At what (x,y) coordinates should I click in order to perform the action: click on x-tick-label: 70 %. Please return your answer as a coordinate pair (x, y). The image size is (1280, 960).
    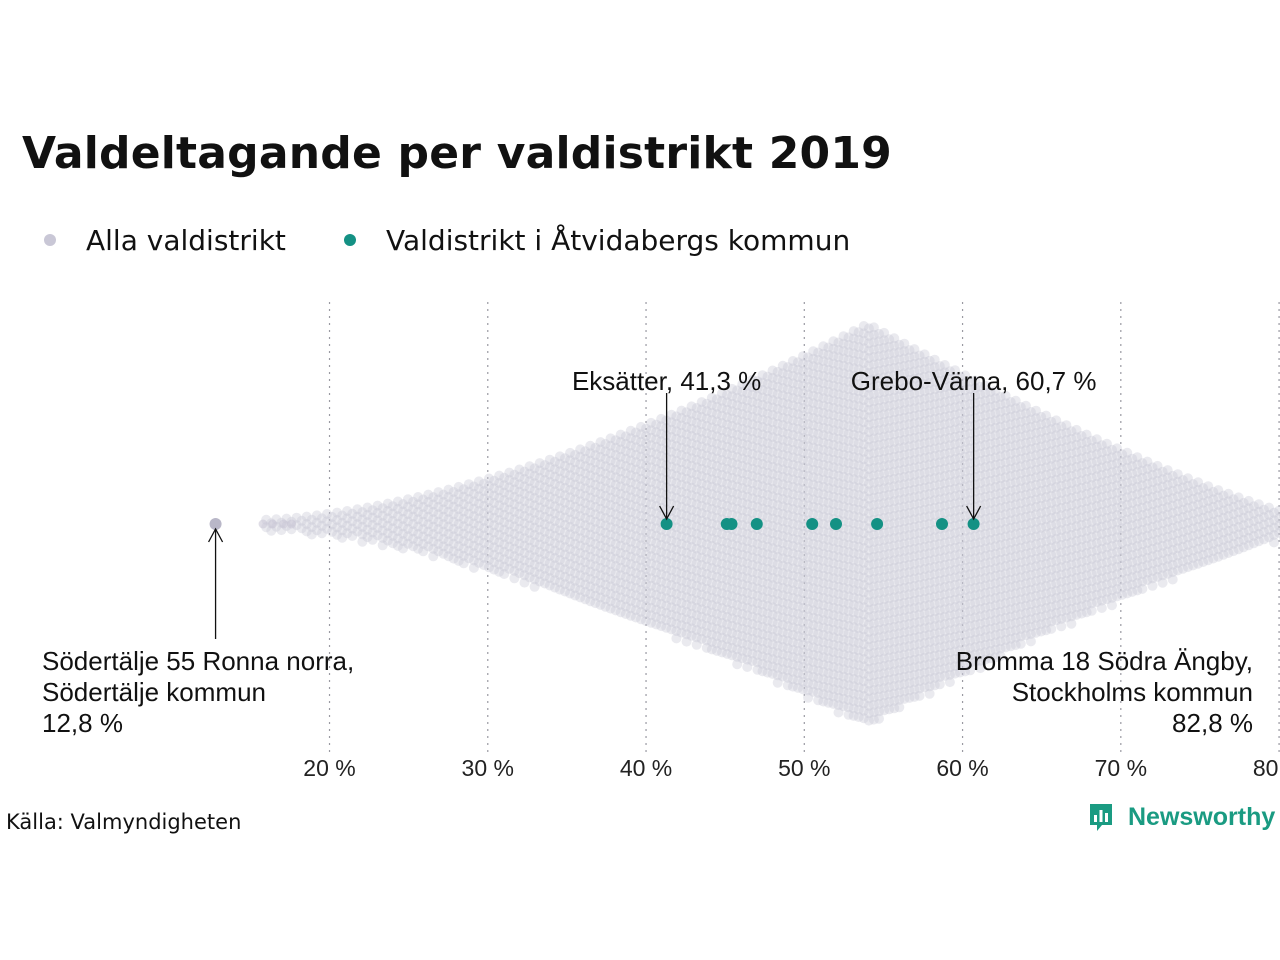
    Looking at the image, I should click on (1121, 768).